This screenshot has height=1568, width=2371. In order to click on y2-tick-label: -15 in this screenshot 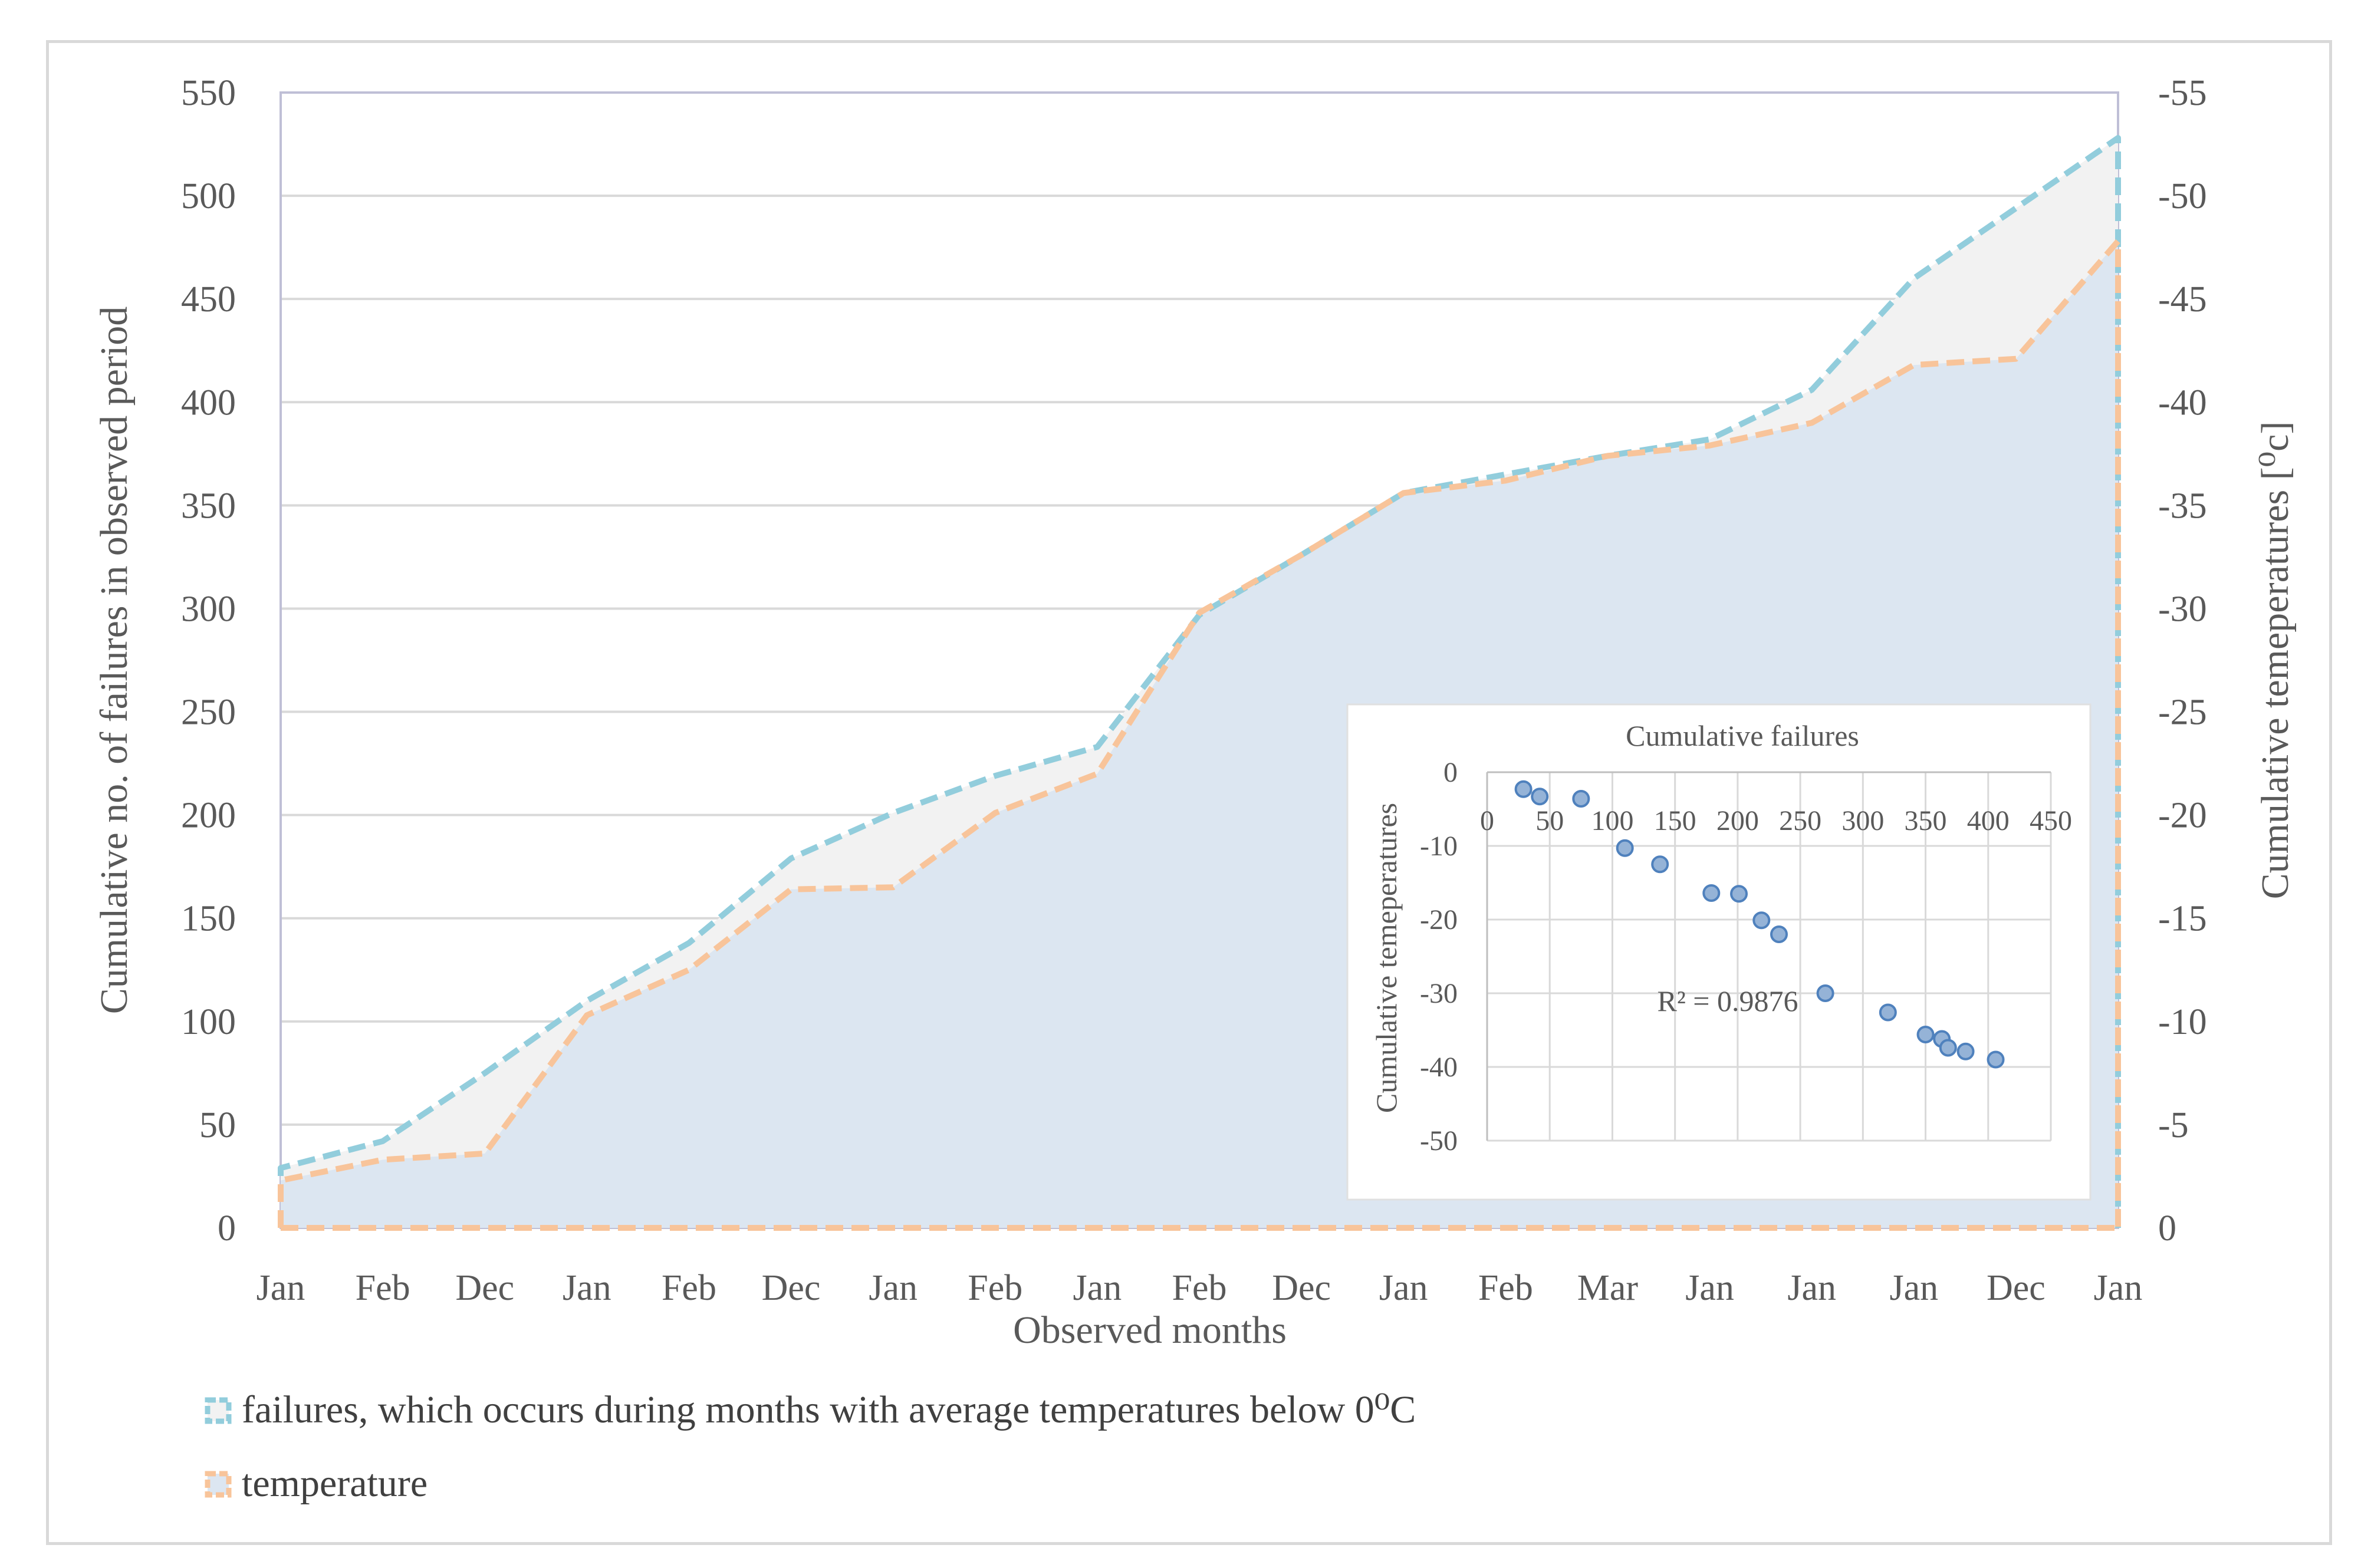, I will do `click(2183, 919)`.